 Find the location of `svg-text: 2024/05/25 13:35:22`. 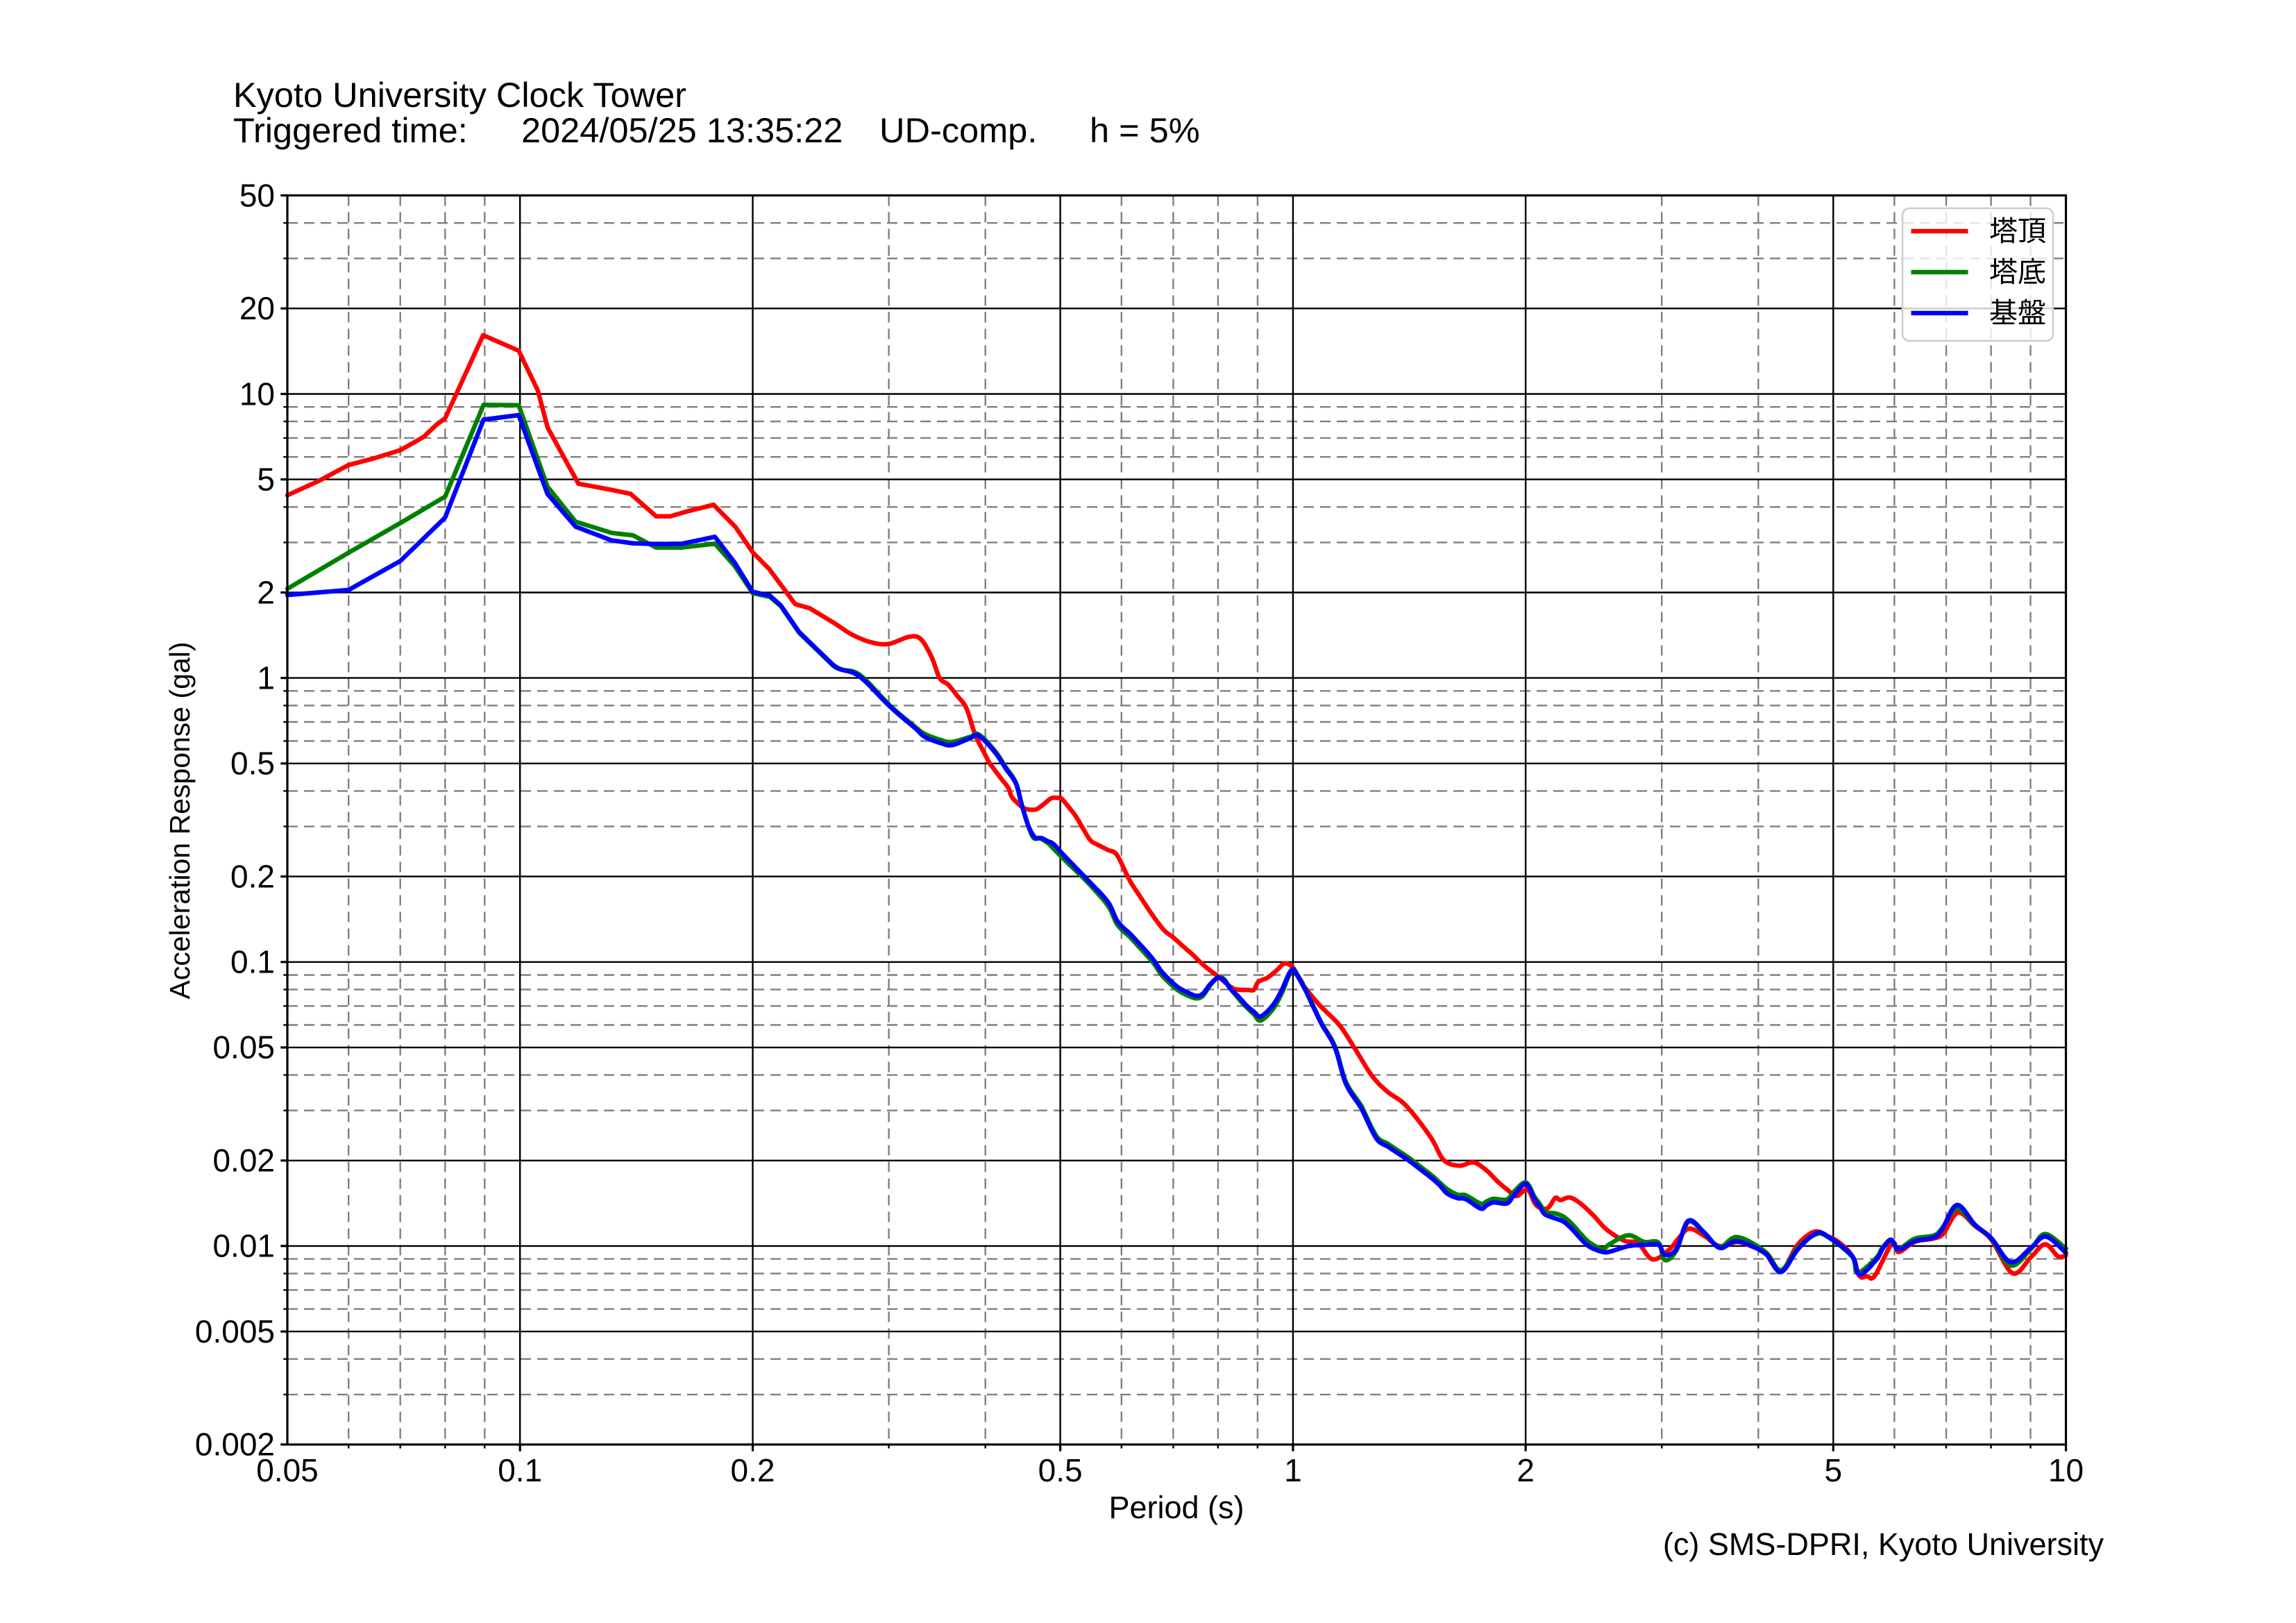

svg-text: 2024/05/25 13:35:22 is located at coordinates (682, 130).